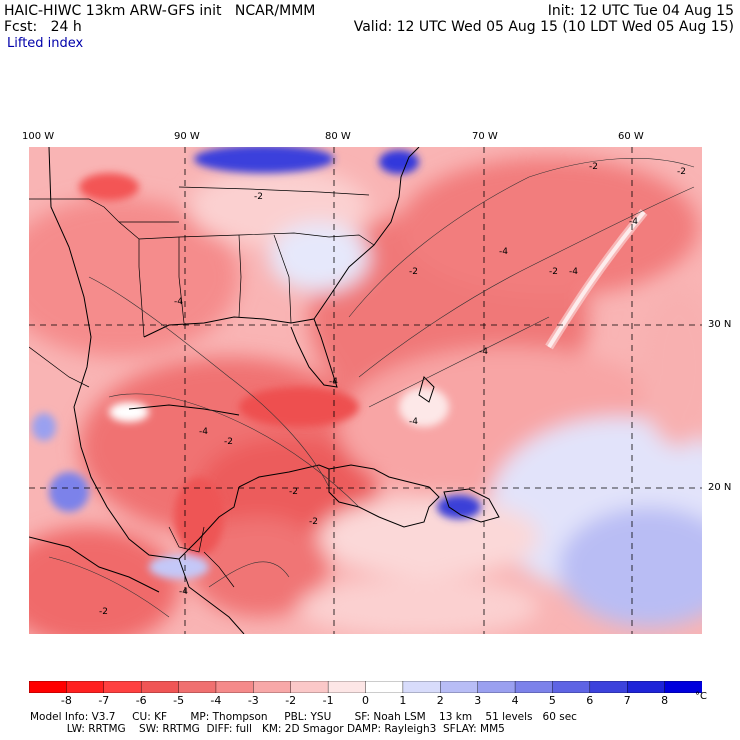 This screenshot has width=740, height=740. I want to click on colorbar, so click(365, 687).